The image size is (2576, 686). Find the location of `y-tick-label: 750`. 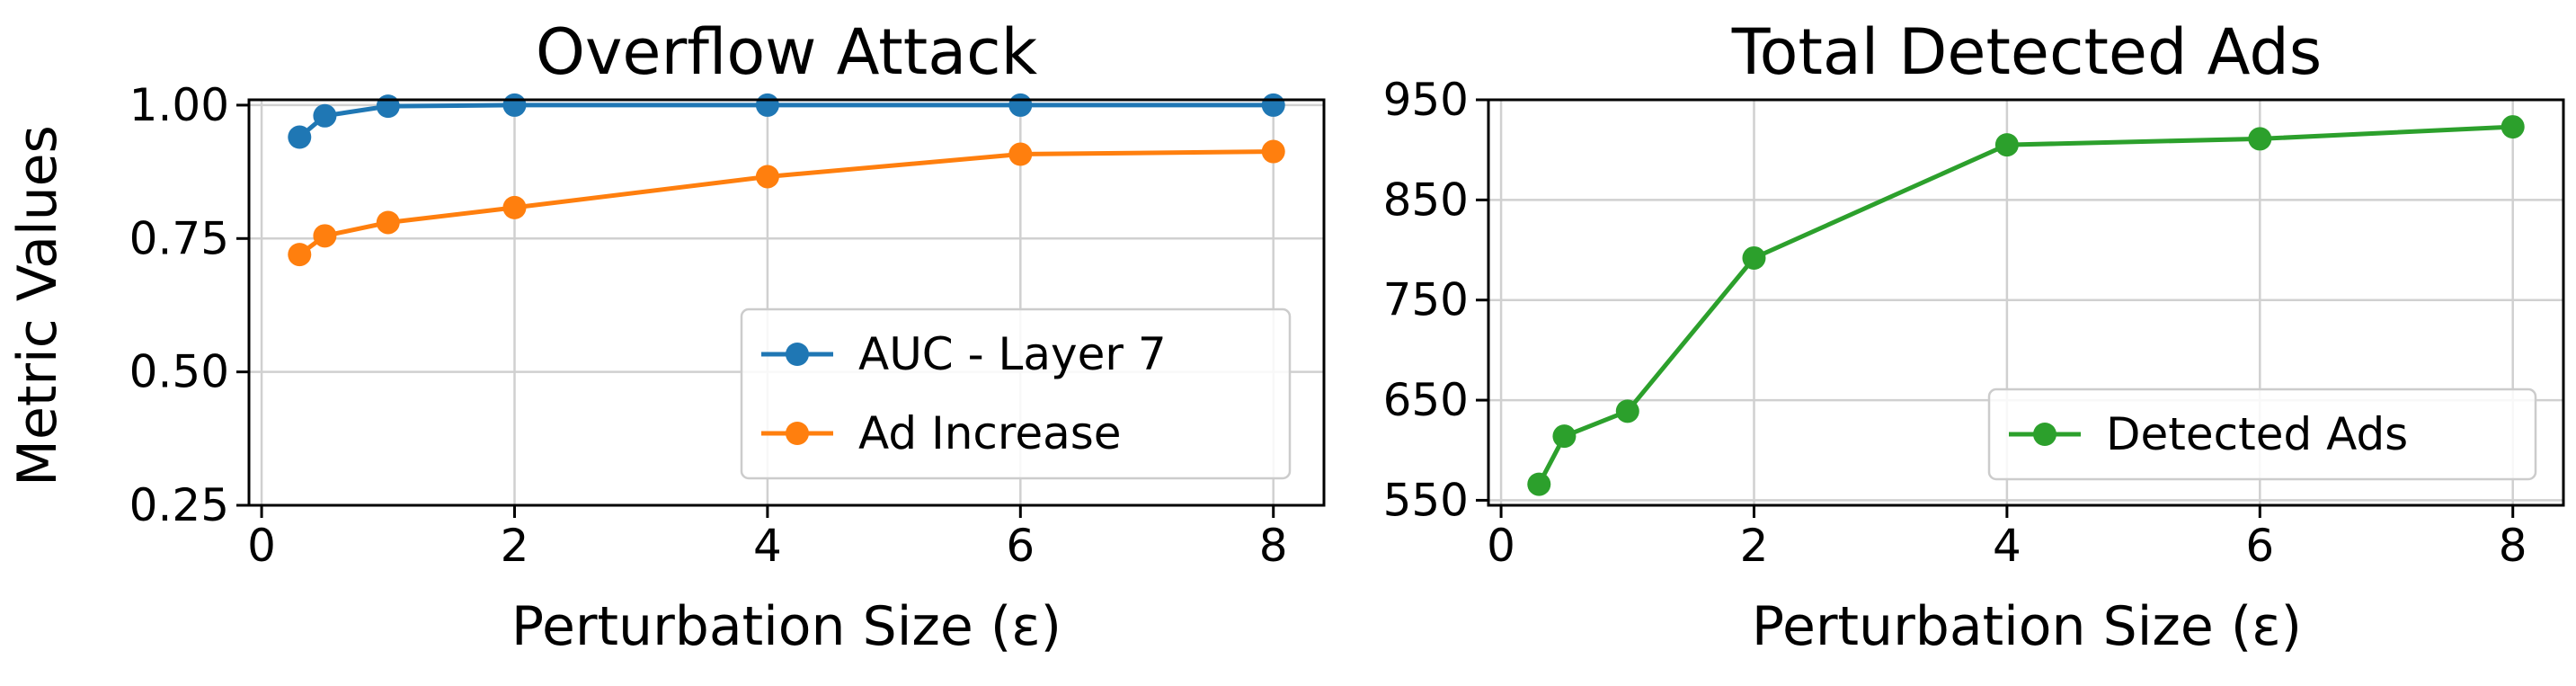

y-tick-label: 750 is located at coordinates (1426, 300).